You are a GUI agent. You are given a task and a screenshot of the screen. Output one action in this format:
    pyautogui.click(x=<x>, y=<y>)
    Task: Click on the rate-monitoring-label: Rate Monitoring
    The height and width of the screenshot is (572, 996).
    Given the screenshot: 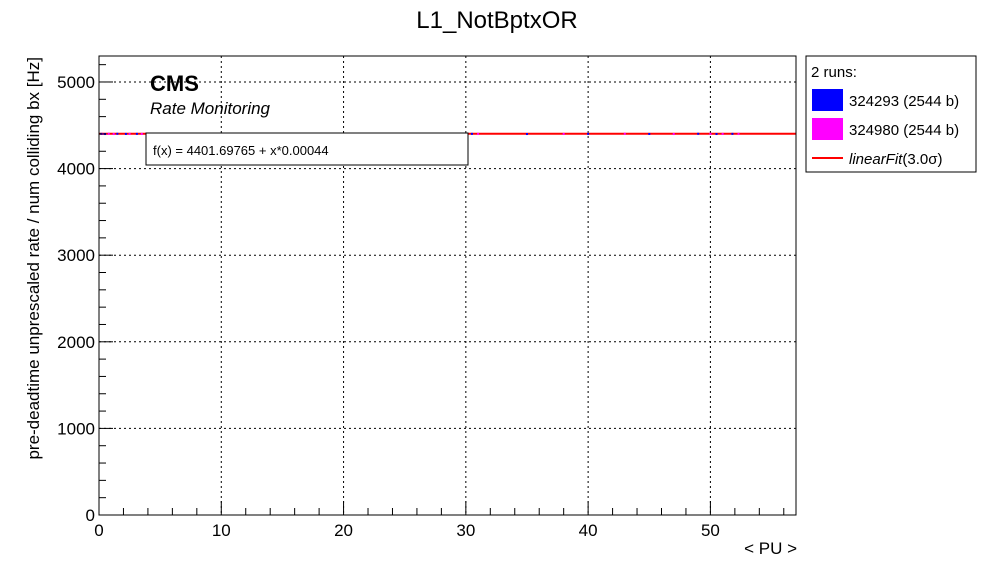 What is the action you would take?
    pyautogui.click(x=210, y=108)
    